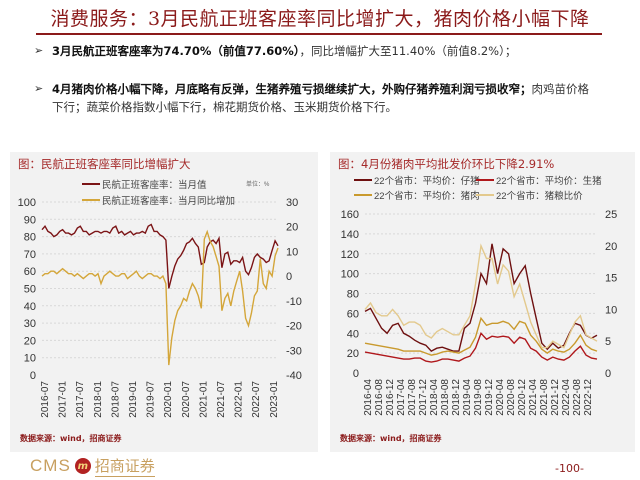 The height and width of the screenshot is (480, 640). What do you see at coordinates (80, 399) in the screenshot?
I see `x-tick-label: 2017-07` at bounding box center [80, 399].